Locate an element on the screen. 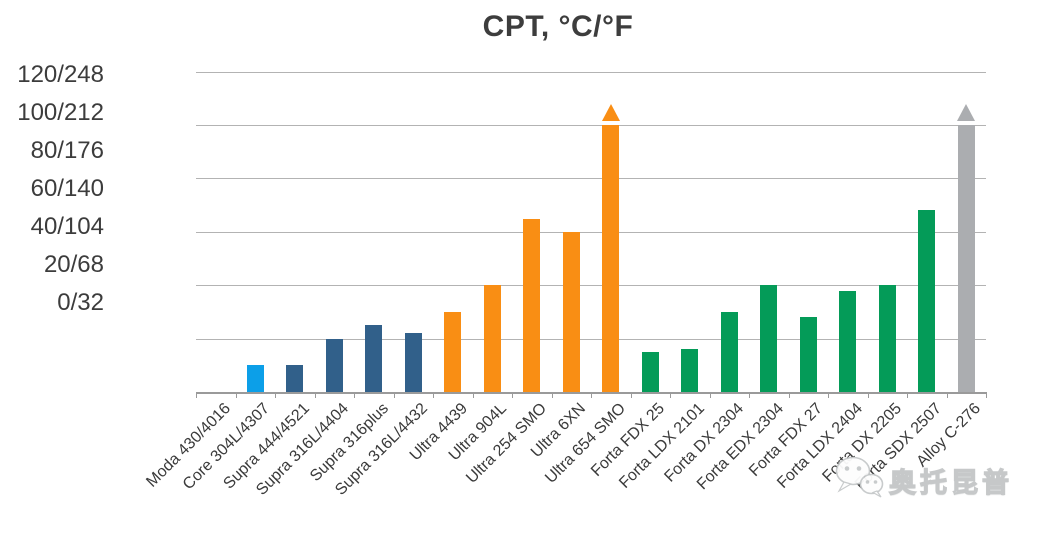 This screenshot has height=537, width=1047. y-axis-tick-label: 60/140 is located at coordinates (67, 188).